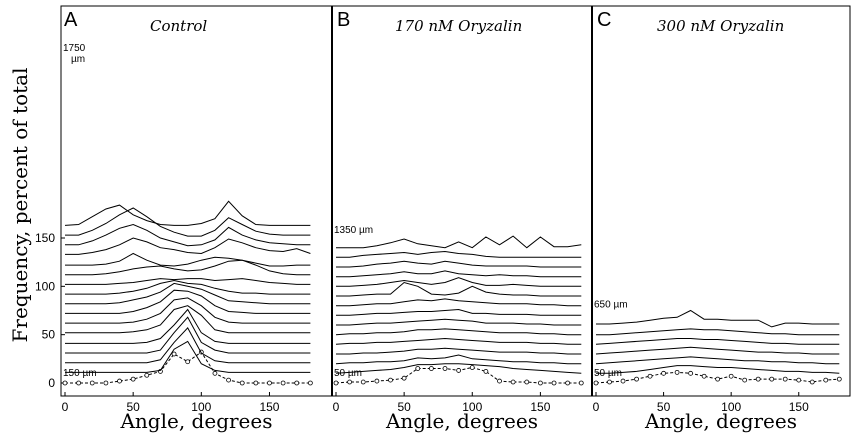 This screenshot has width=855, height=434. What do you see at coordinates (799, 407) in the screenshot?
I see `x-tick-label: 150` at bounding box center [799, 407].